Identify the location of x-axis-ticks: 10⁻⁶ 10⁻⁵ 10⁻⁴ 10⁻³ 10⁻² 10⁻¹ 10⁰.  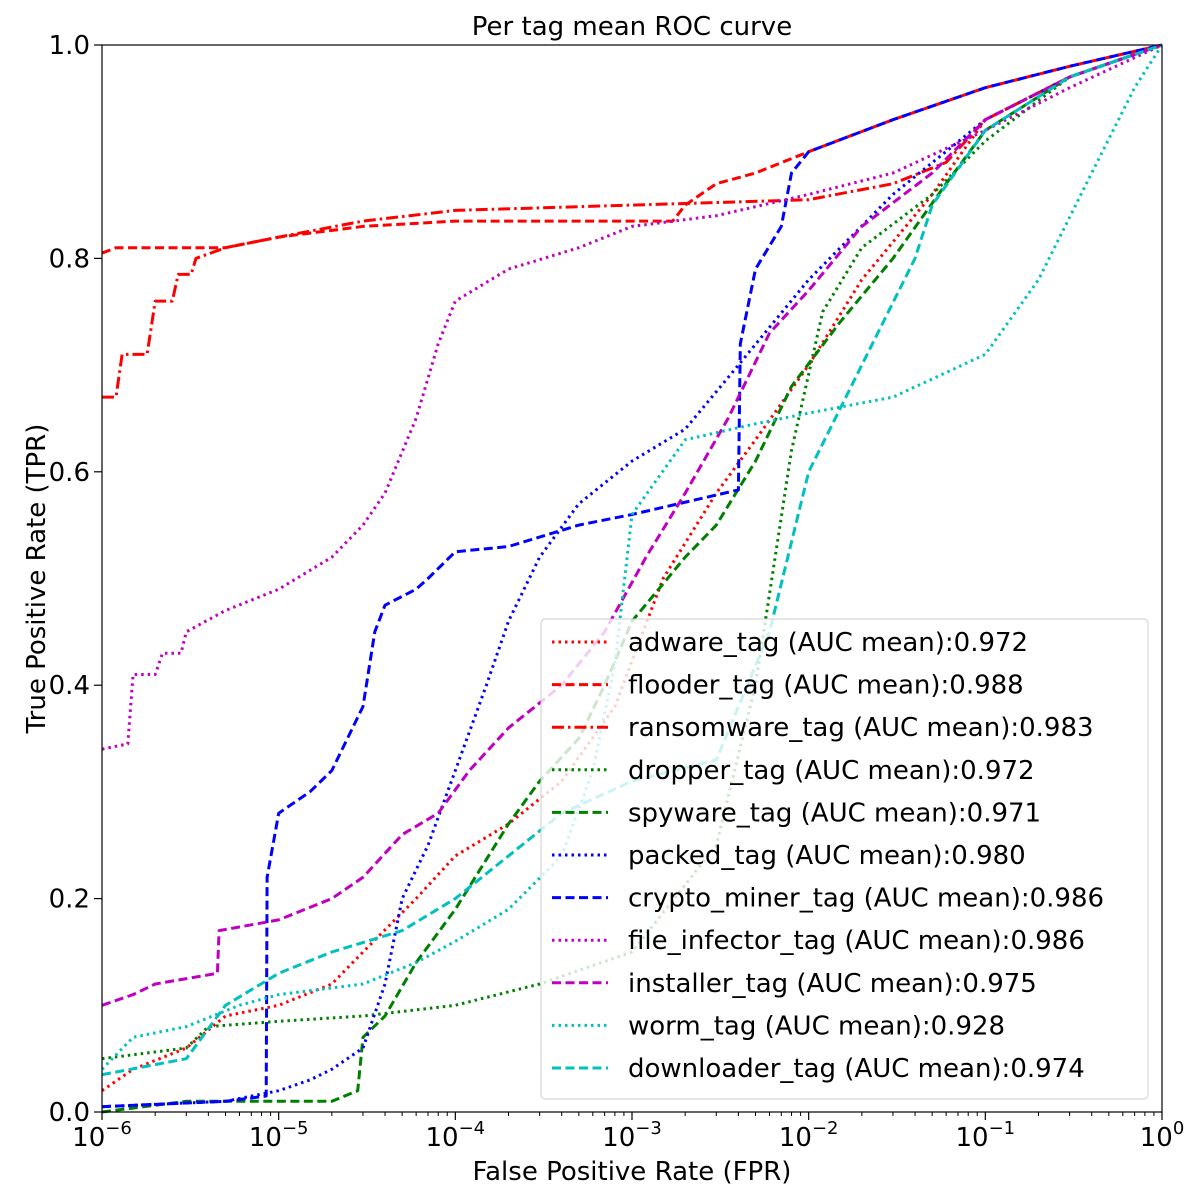
(628, 1132).